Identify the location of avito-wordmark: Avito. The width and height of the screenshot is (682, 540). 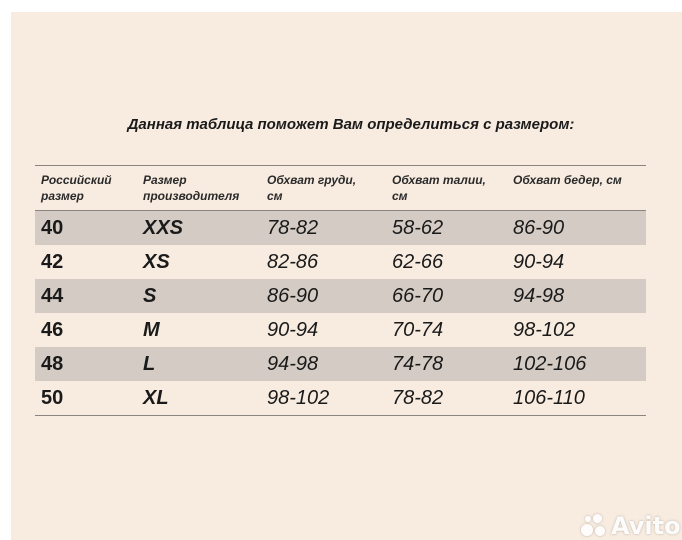
(646, 526).